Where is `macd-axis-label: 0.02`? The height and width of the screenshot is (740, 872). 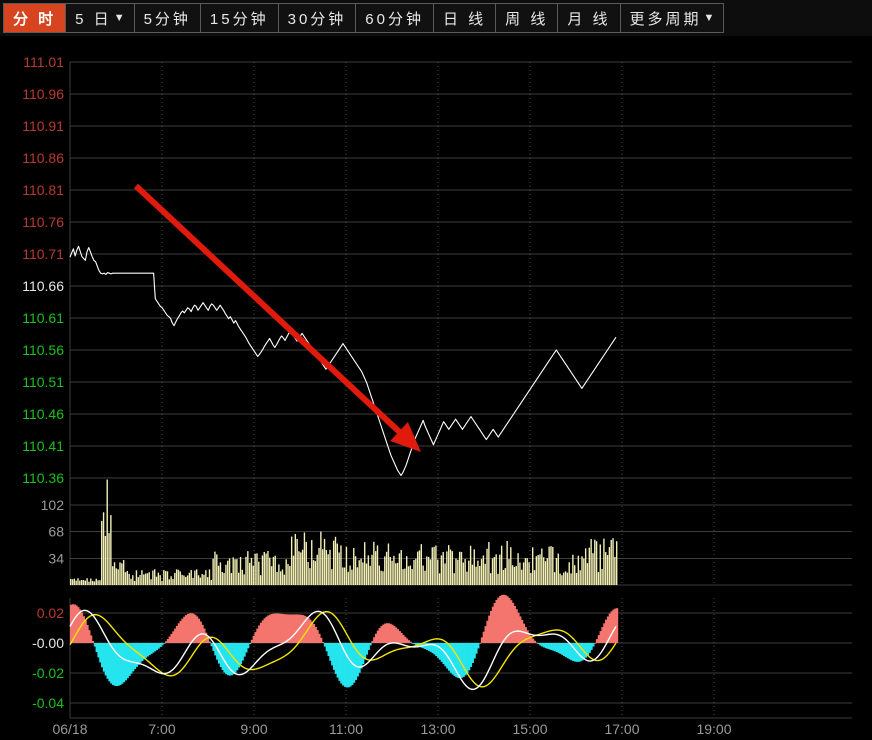
macd-axis-label: 0.02 is located at coordinates (50, 613).